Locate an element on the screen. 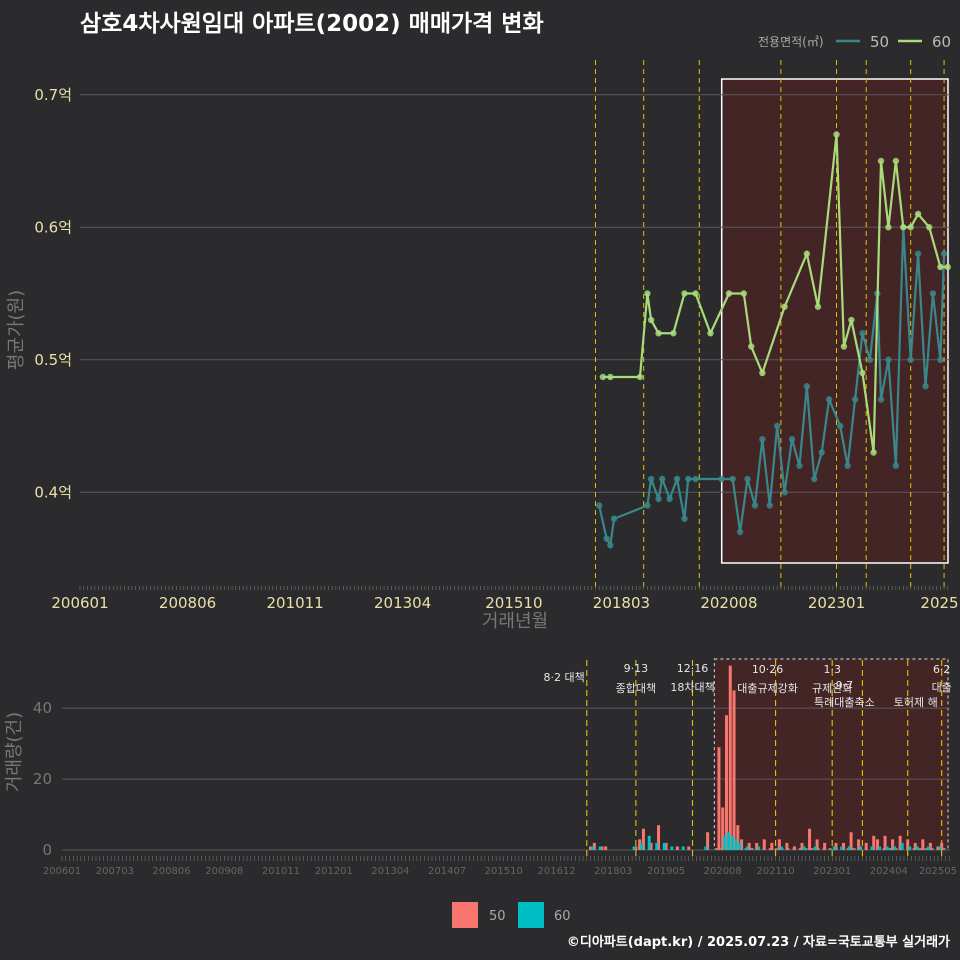 Image resolution: width=960 pixels, height=960 pixels. volume-highlight-box is located at coordinates (831, 754).